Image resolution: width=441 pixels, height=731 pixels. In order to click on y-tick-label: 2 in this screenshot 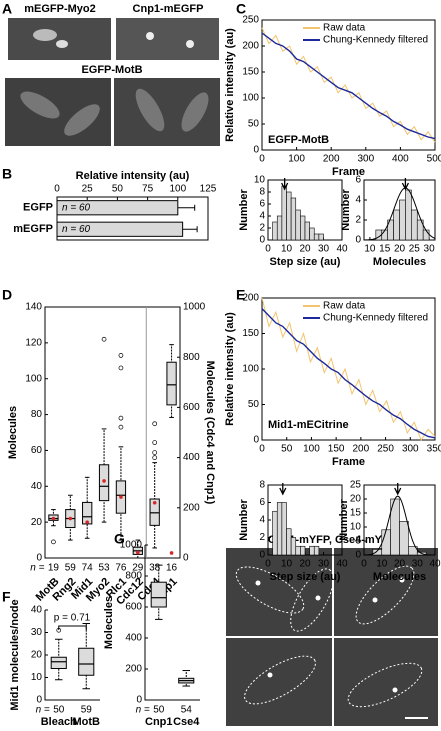, I will do `click(262, 537)`.